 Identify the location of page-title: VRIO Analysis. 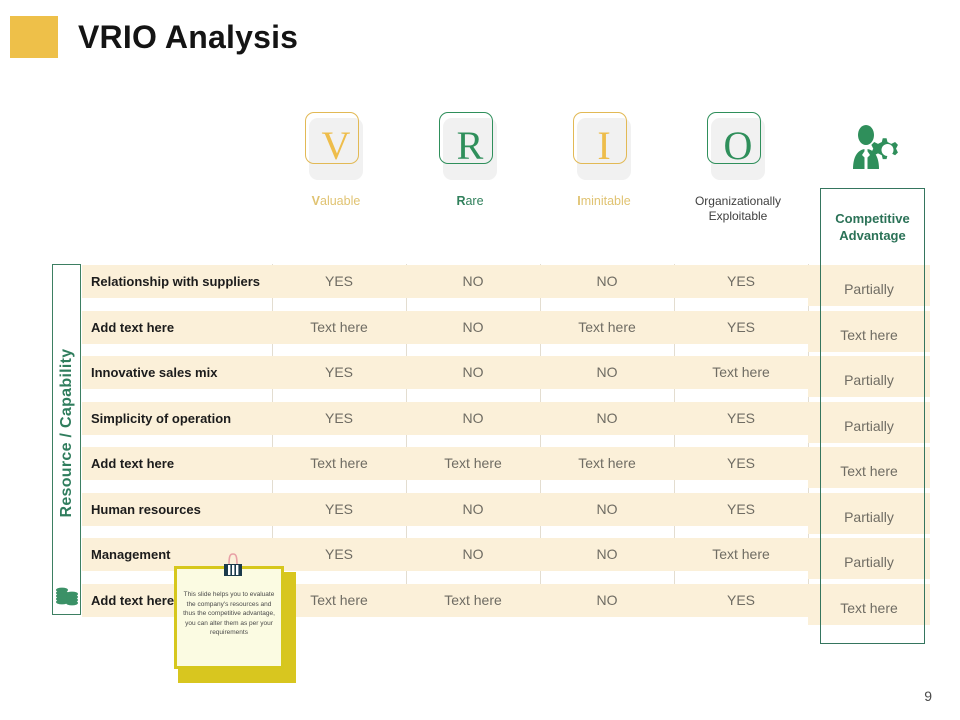
(188, 37).